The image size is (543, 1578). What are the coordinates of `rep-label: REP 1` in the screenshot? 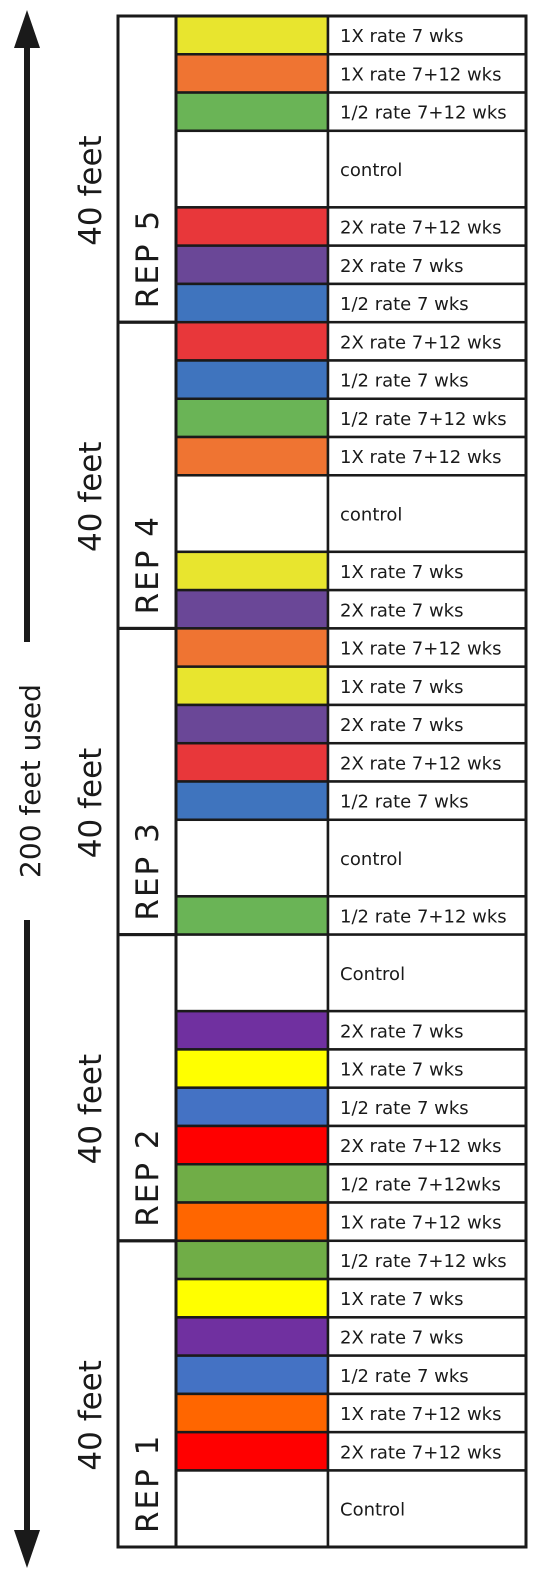 It's located at (148, 1483).